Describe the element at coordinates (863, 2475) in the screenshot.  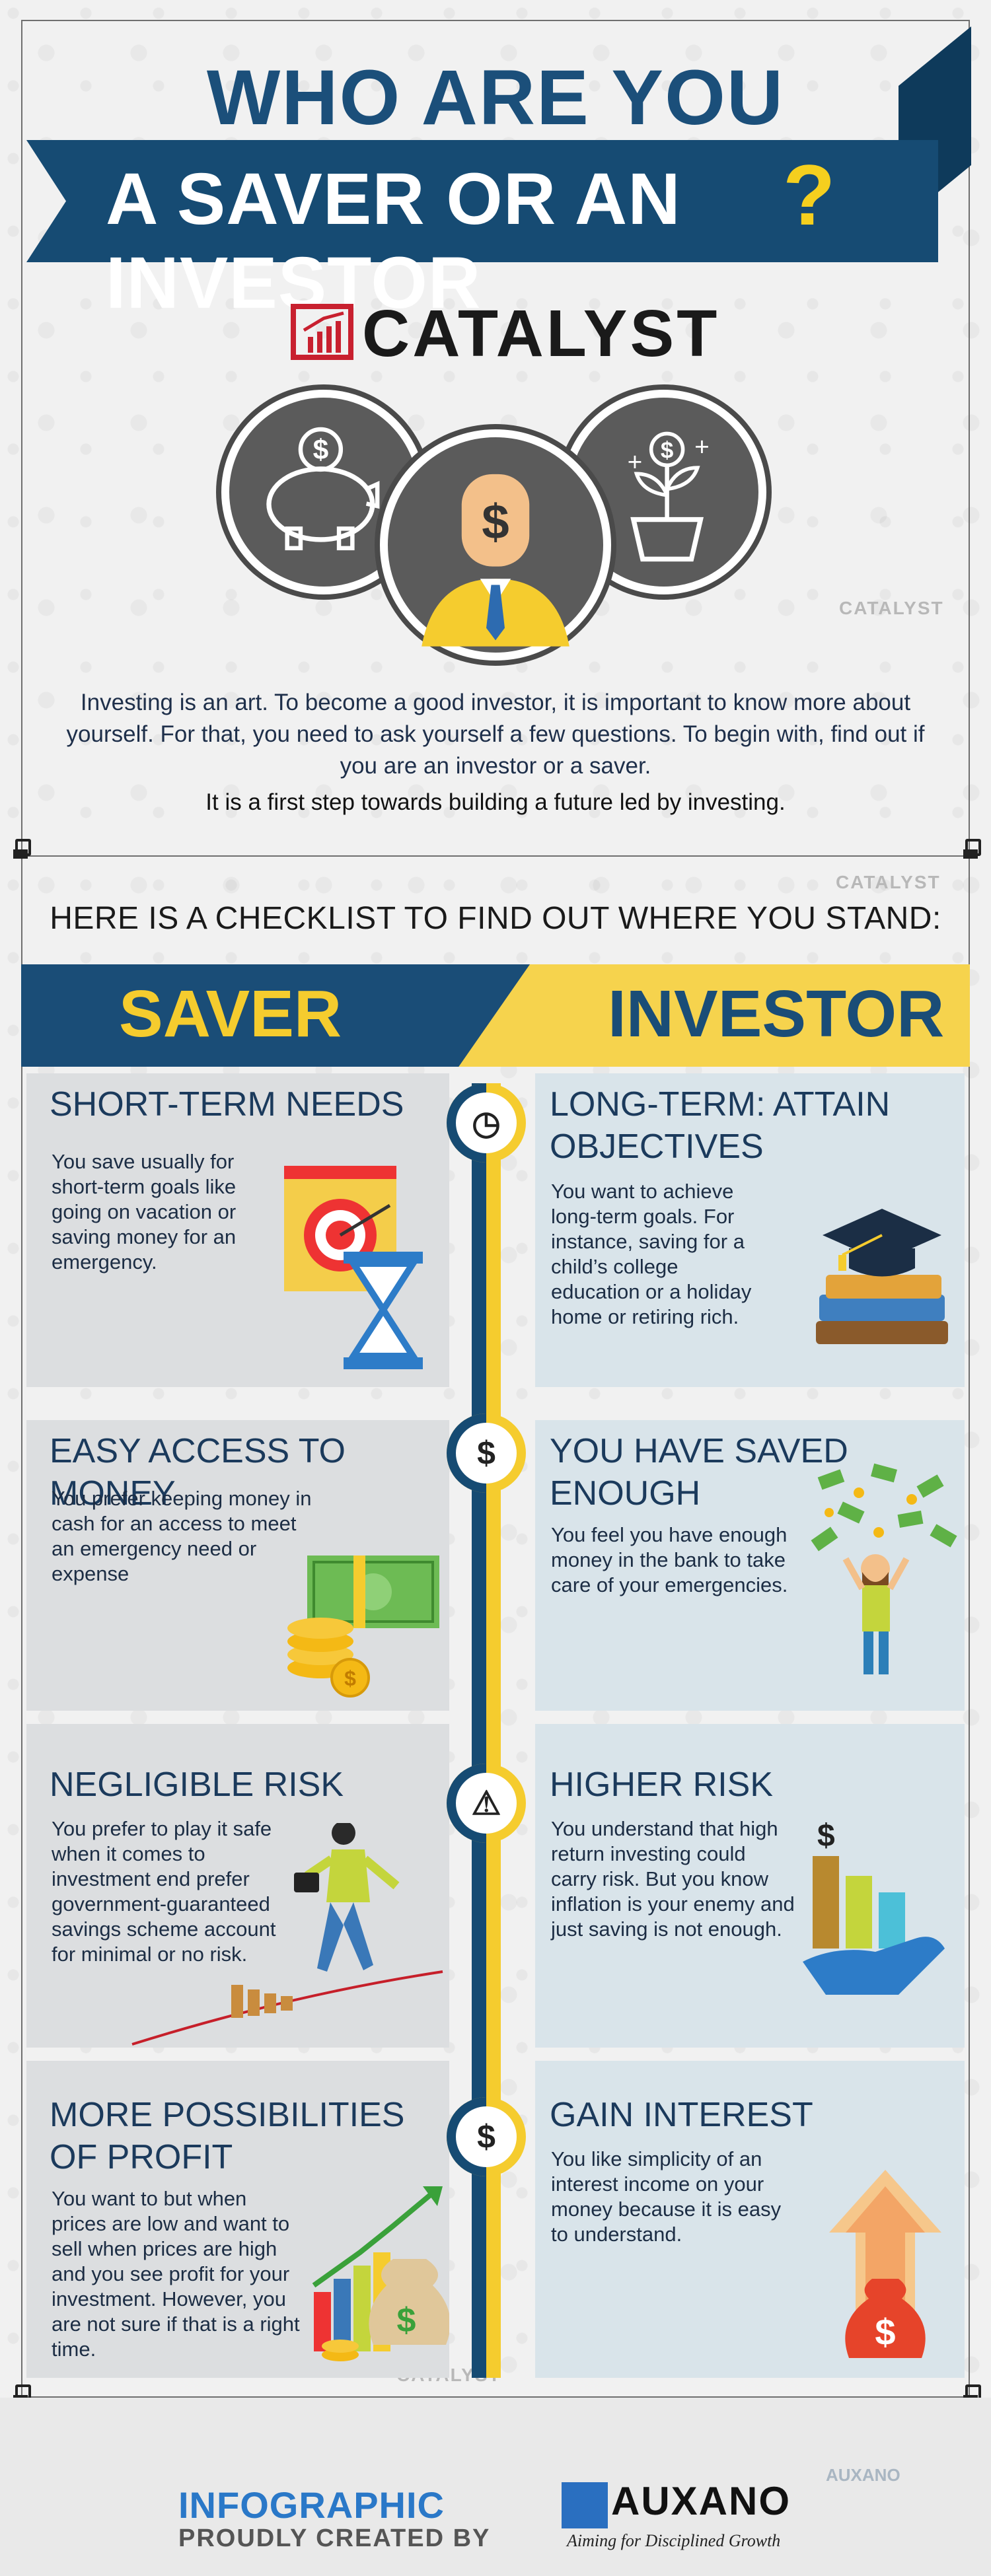
I see `auxano-watermark: AUXANO` at that location.